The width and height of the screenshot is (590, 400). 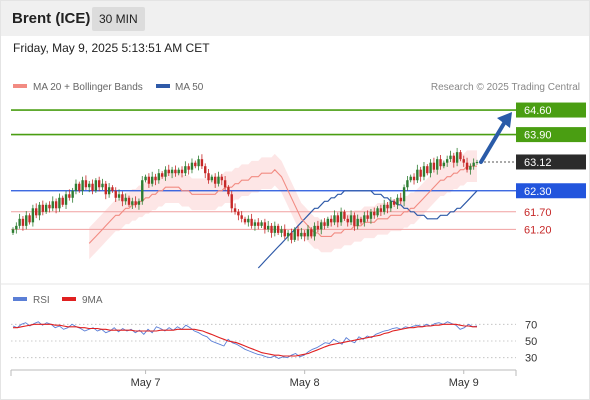 I want to click on rsi-ma-path, so click(x=245, y=340).